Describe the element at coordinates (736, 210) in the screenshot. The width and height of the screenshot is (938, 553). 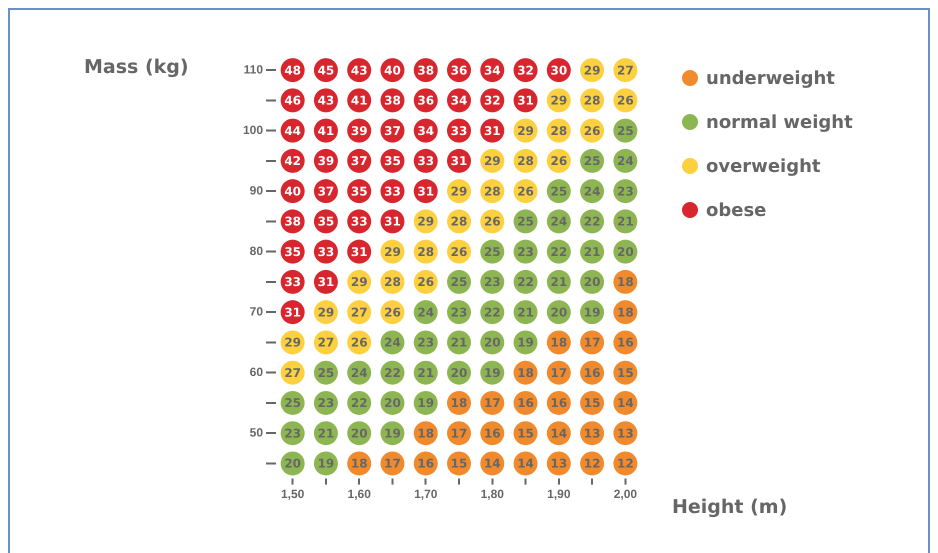
I see `legend-label: obese` at that location.